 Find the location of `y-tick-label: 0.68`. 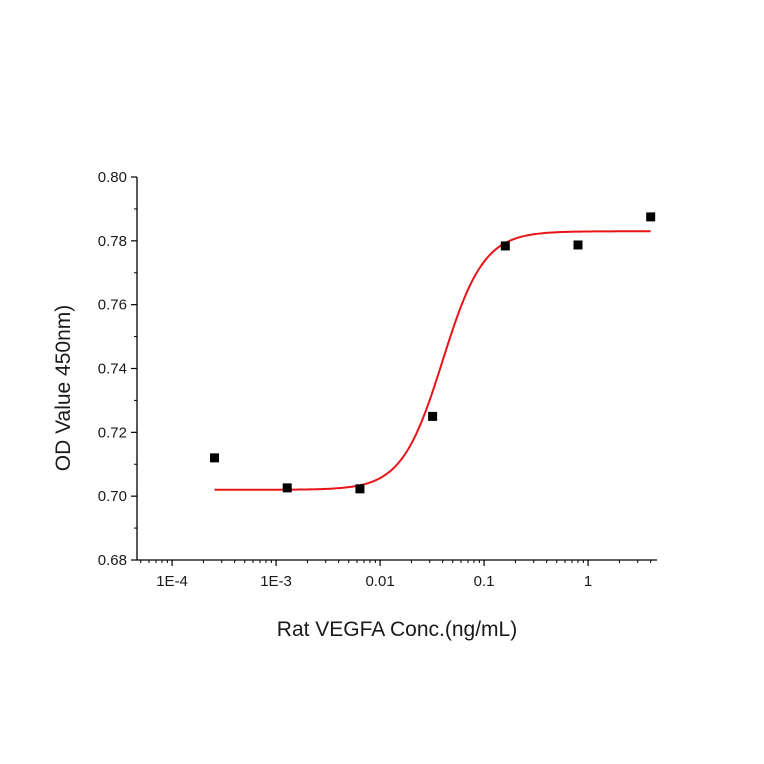

y-tick-label: 0.68 is located at coordinates (112, 560).